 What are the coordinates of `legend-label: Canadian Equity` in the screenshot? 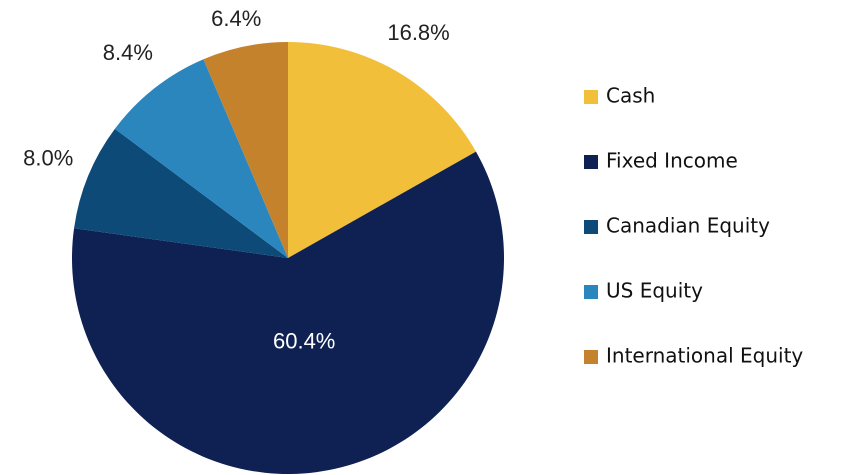 It's located at (688, 226).